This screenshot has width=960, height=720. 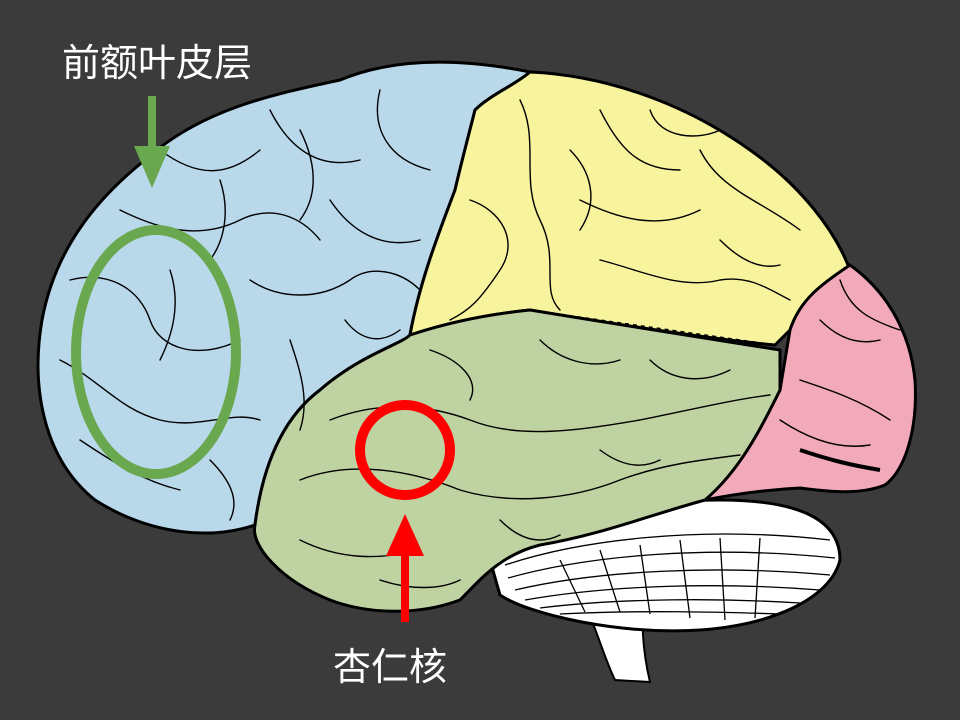 What do you see at coordinates (152, 167) in the screenshot?
I see `prefrontal-arrow-head` at bounding box center [152, 167].